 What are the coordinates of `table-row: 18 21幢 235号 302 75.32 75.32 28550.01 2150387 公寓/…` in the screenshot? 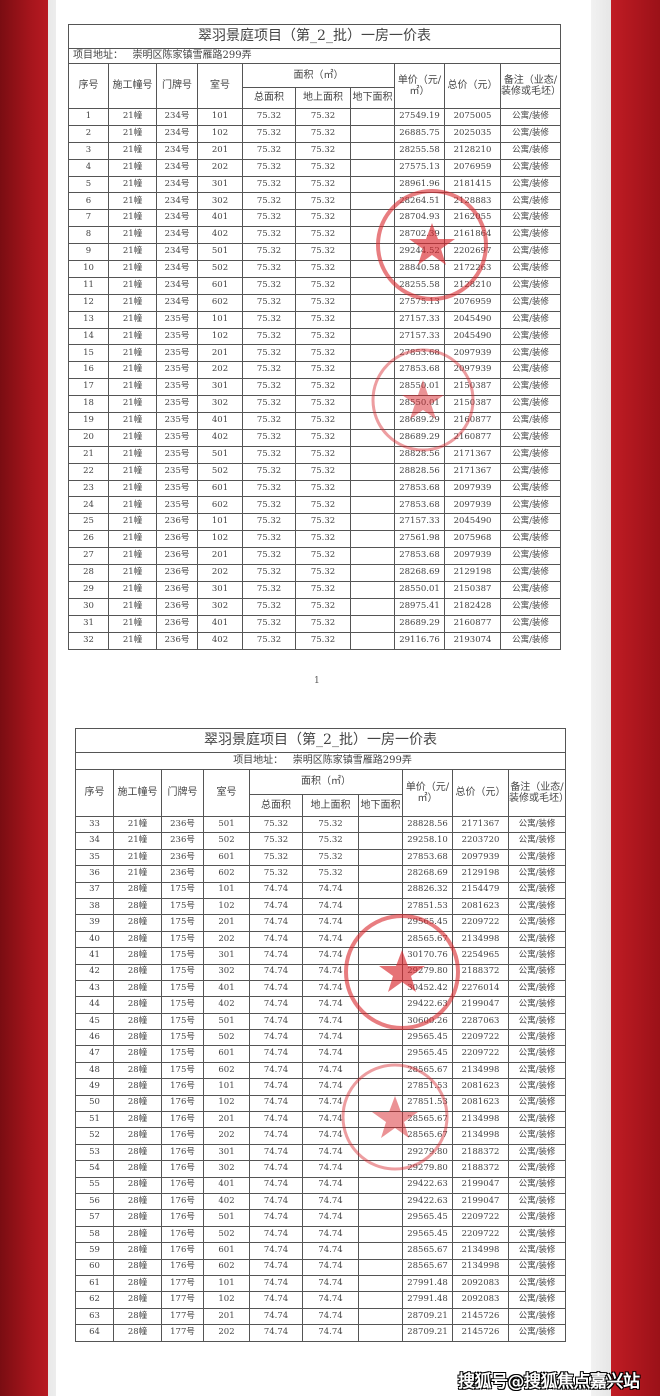 It's located at (315, 404).